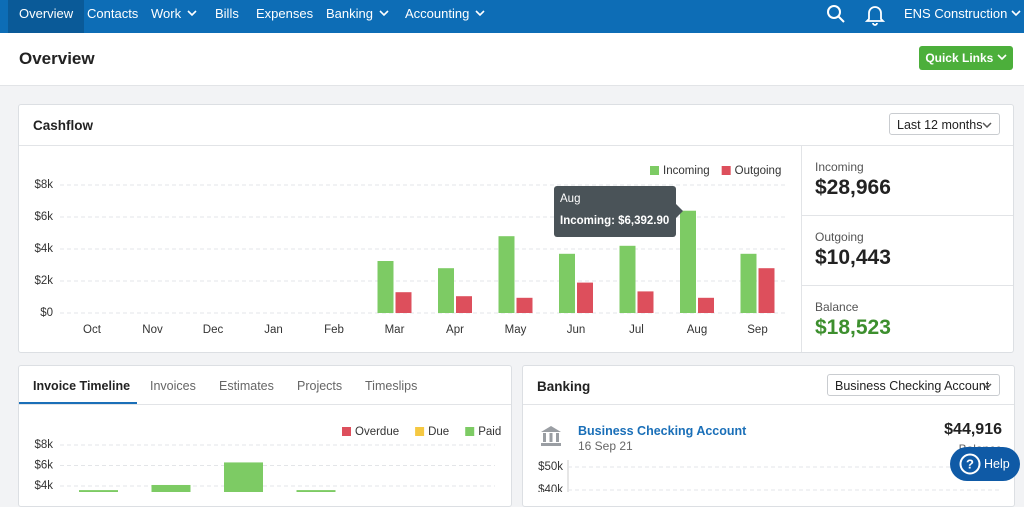  What do you see at coordinates (78, 403) in the screenshot?
I see `tab-underline` at bounding box center [78, 403].